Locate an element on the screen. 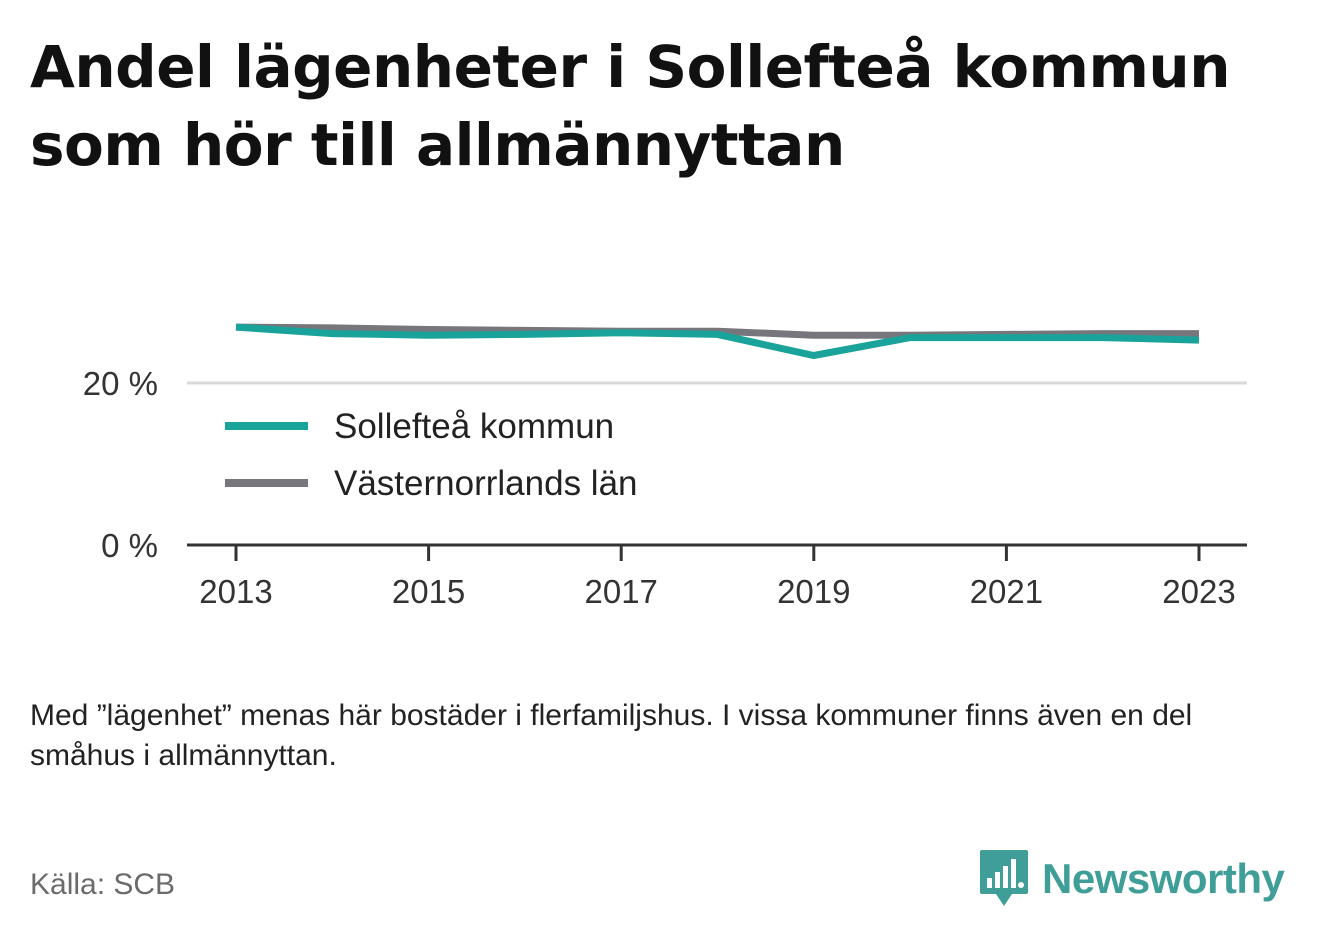  newsworthy-logo: Newsworthy is located at coordinates (1131, 879).